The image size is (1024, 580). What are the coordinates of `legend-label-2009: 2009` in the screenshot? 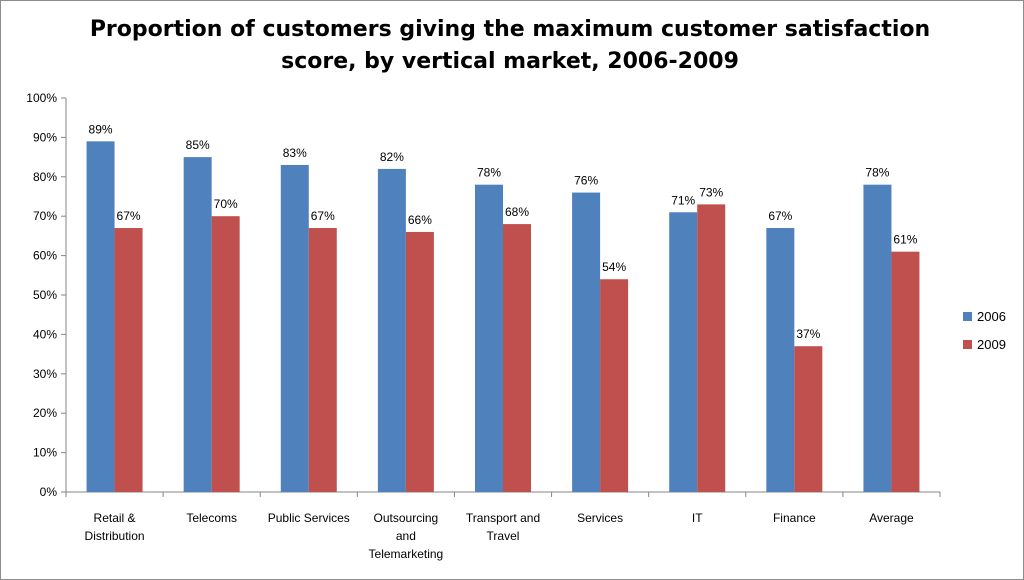 It's located at (991, 344).